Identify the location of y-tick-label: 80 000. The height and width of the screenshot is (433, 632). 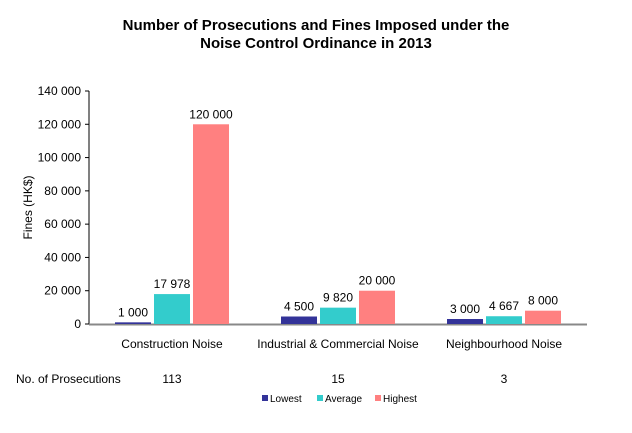
(62, 191).